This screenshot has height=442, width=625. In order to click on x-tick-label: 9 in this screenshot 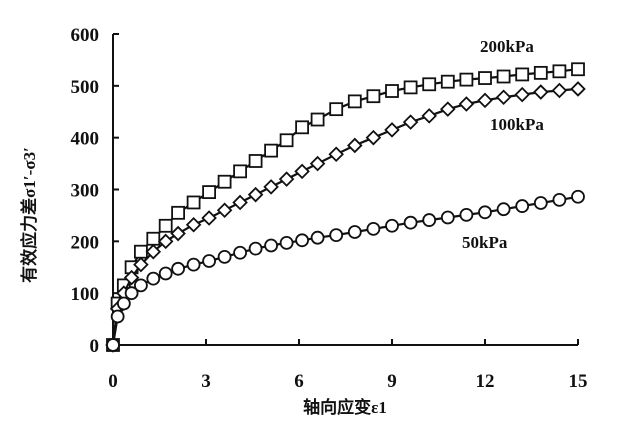, I will do `click(392, 381)`.